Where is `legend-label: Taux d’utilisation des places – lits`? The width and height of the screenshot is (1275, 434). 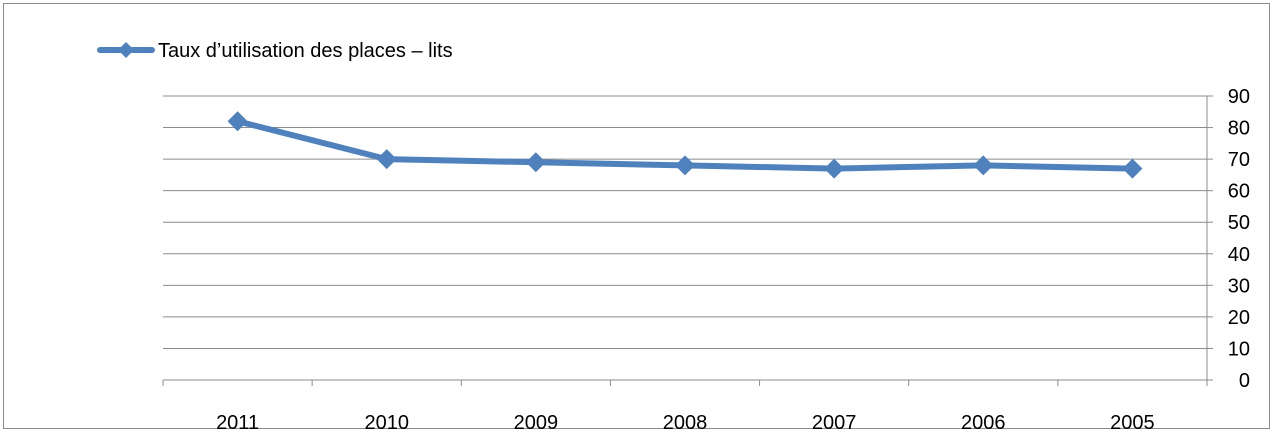
legend-label: Taux d’utilisation des places – lits is located at coordinates (305, 51).